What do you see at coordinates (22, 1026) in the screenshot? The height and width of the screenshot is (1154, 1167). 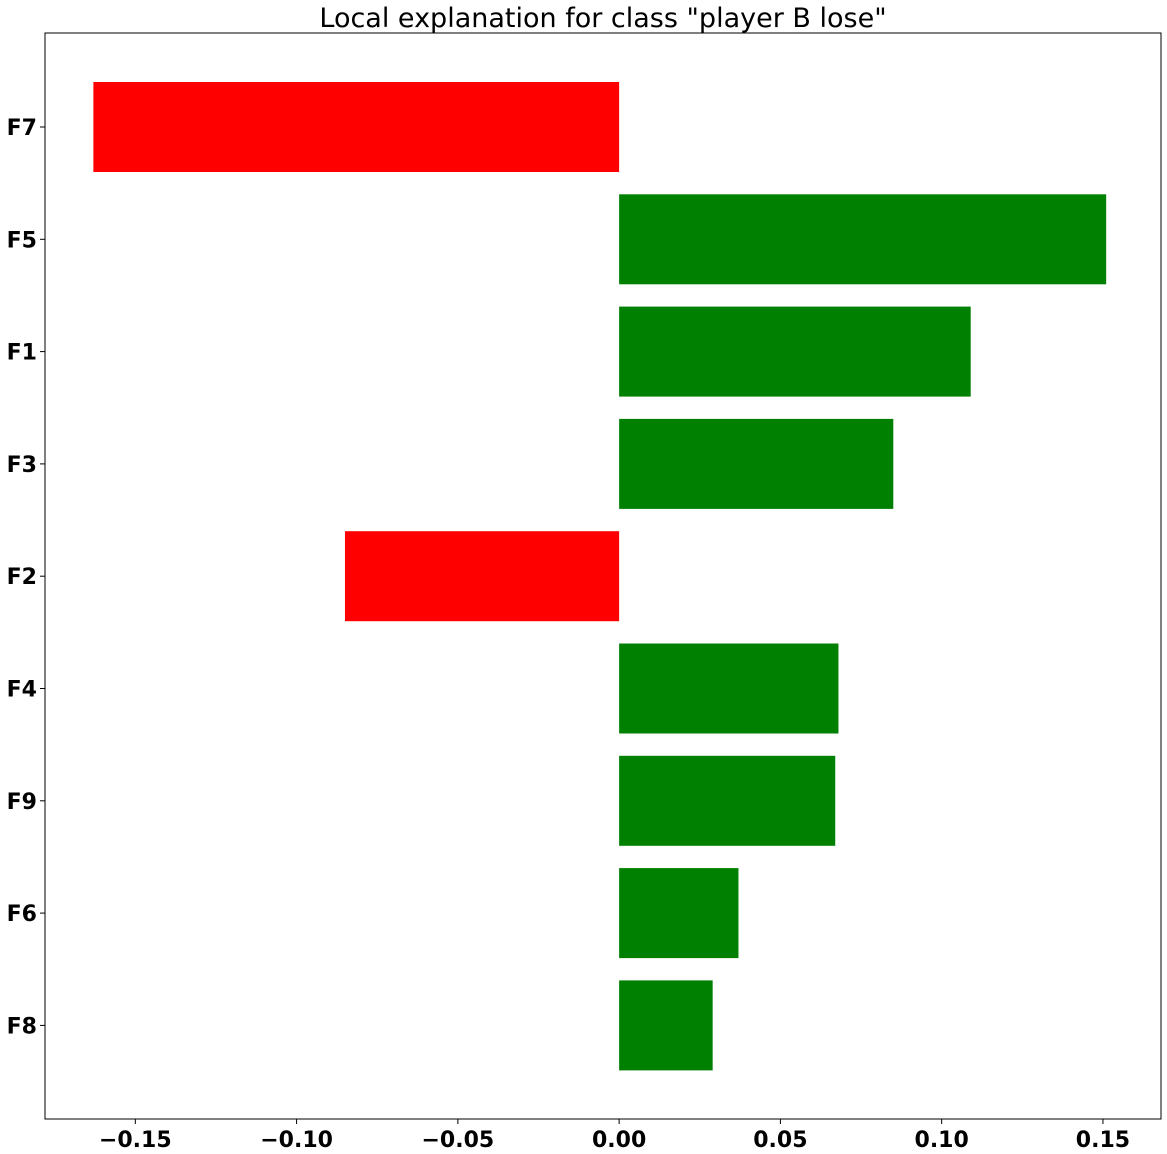 I see `y-tick-label: F8` at bounding box center [22, 1026].